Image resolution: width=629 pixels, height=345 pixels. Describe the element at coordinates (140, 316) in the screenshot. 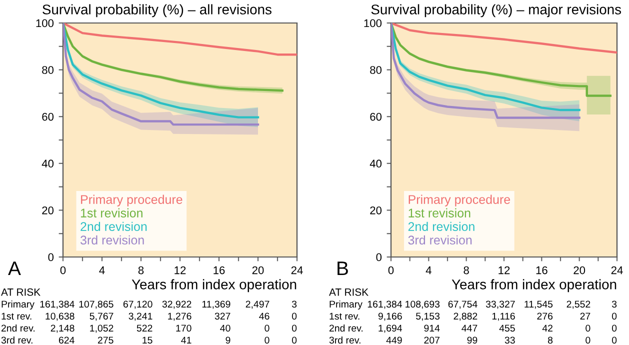

I see `text: 3,241` at that location.